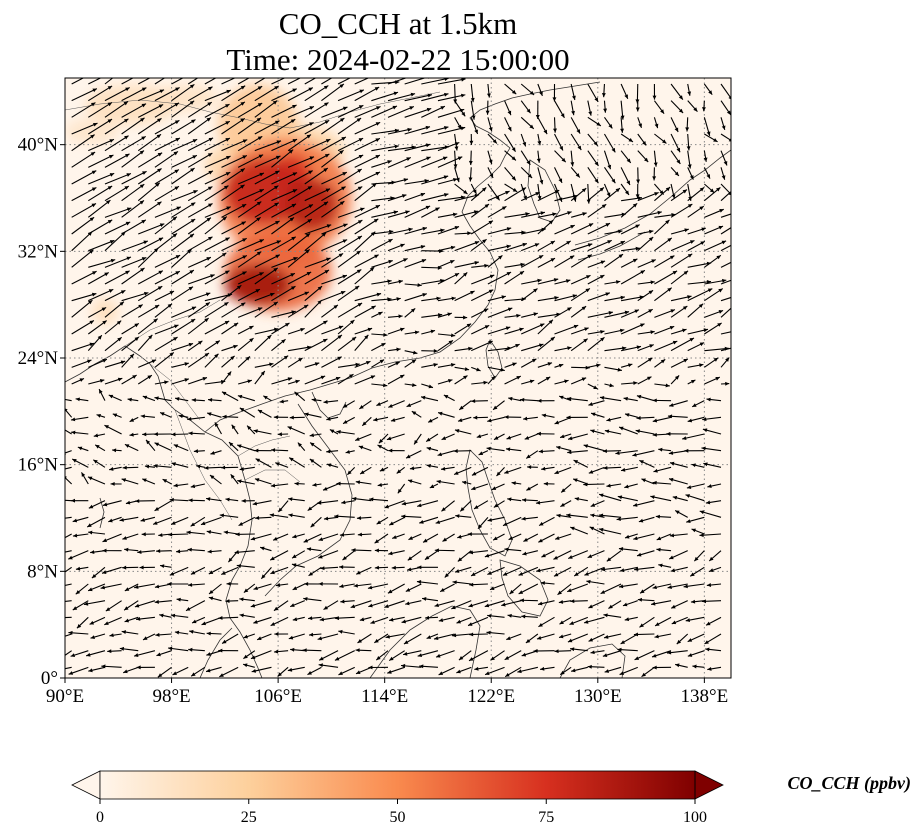  Describe the element at coordinates (171, 696) in the screenshot. I see `x-tick-label: 98°E` at that location.